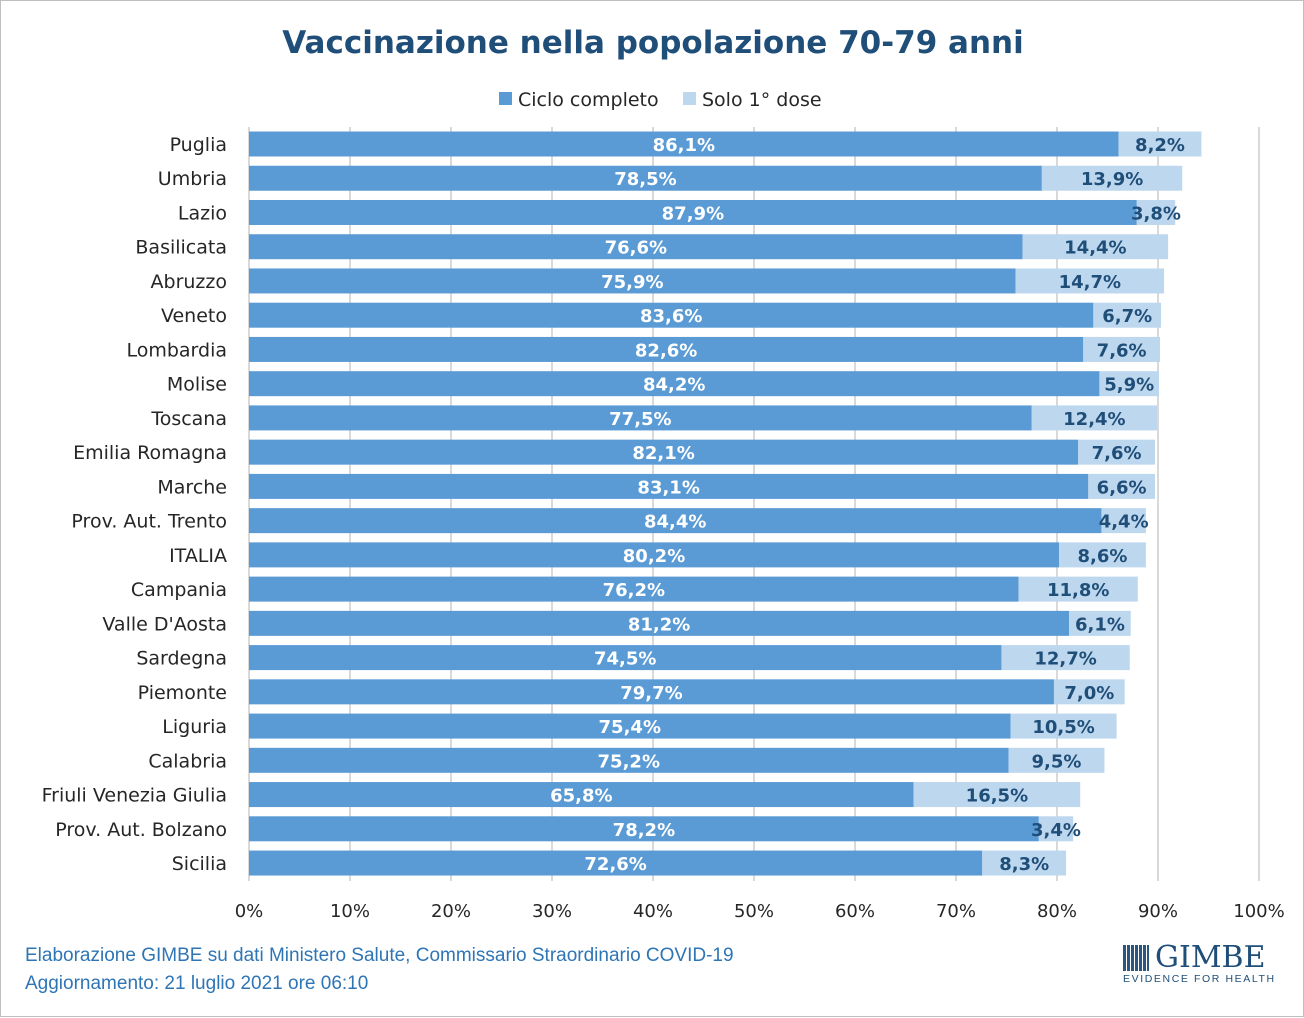  Describe the element at coordinates (663, 453) in the screenshot. I see `data-label: 82,1%` at that location.